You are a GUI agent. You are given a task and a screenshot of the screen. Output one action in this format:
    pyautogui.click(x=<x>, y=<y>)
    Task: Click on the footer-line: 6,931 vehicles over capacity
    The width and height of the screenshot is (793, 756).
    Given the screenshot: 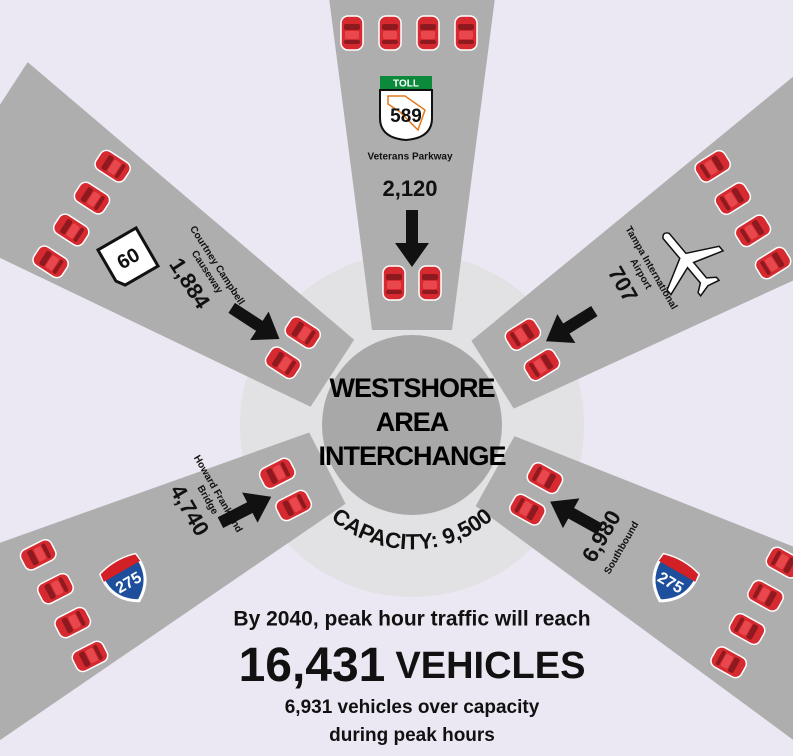 What is the action you would take?
    pyautogui.click(x=412, y=707)
    